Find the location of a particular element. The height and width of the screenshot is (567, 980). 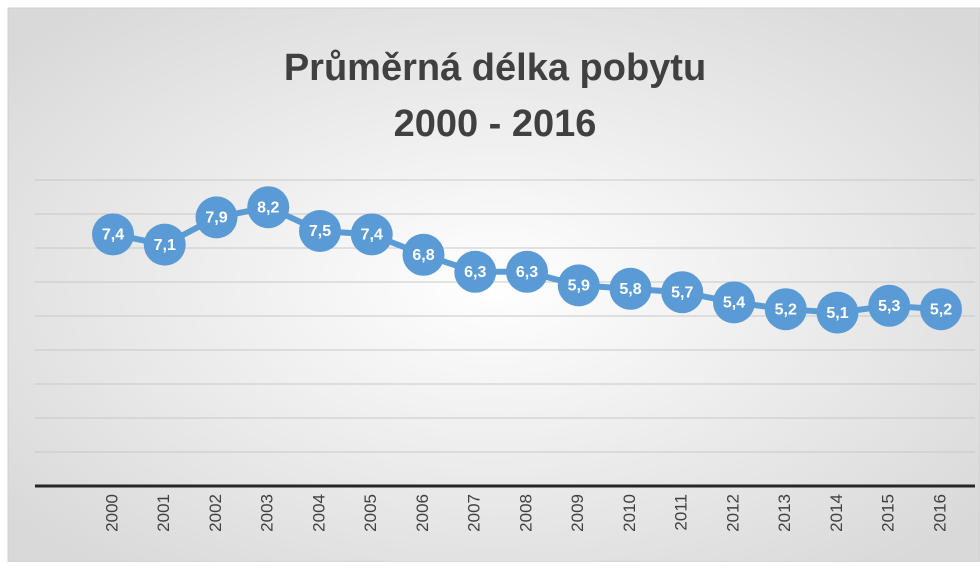

data-label: 5,1 is located at coordinates (837, 313).